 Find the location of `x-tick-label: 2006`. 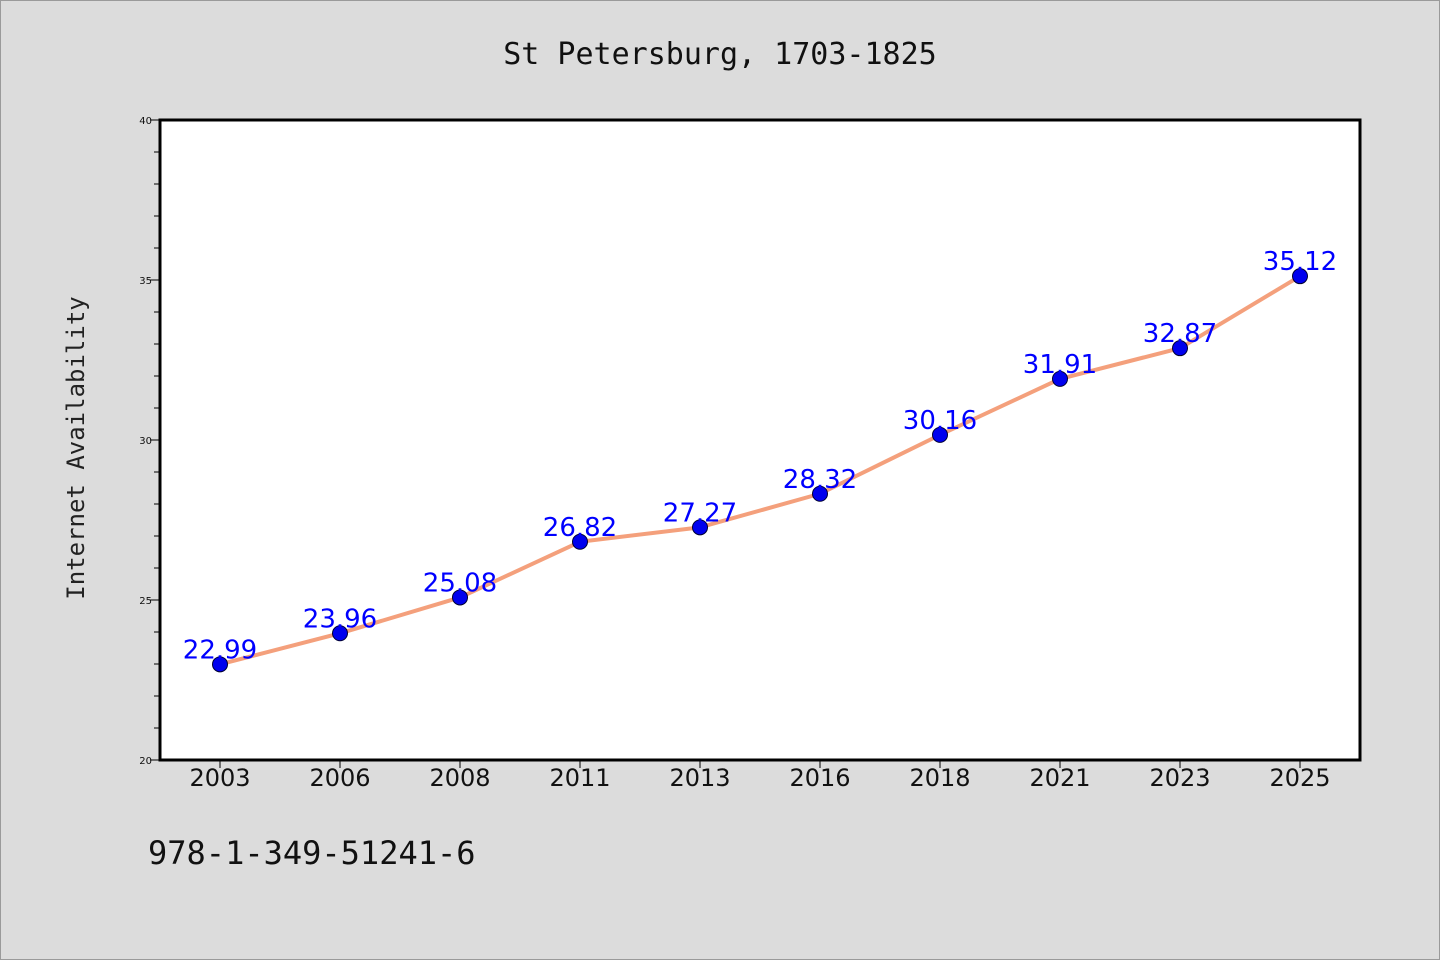

x-tick-label: 2006 is located at coordinates (339, 778).